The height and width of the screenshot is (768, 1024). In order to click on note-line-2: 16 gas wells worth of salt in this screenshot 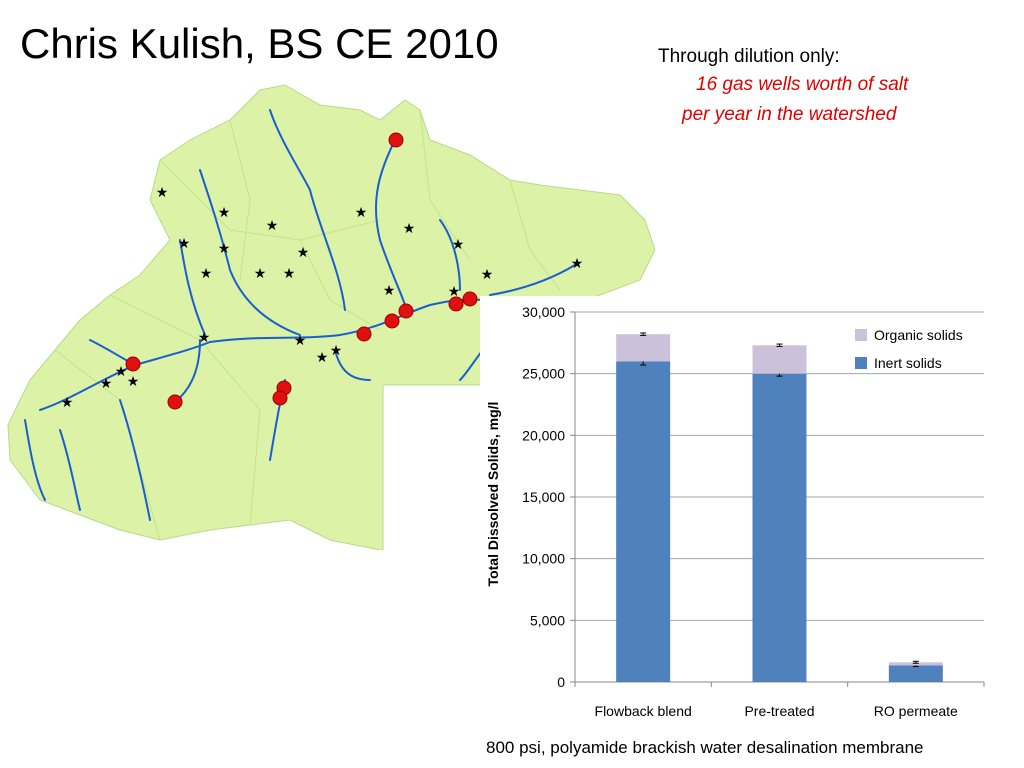, I will do `click(802, 84)`.